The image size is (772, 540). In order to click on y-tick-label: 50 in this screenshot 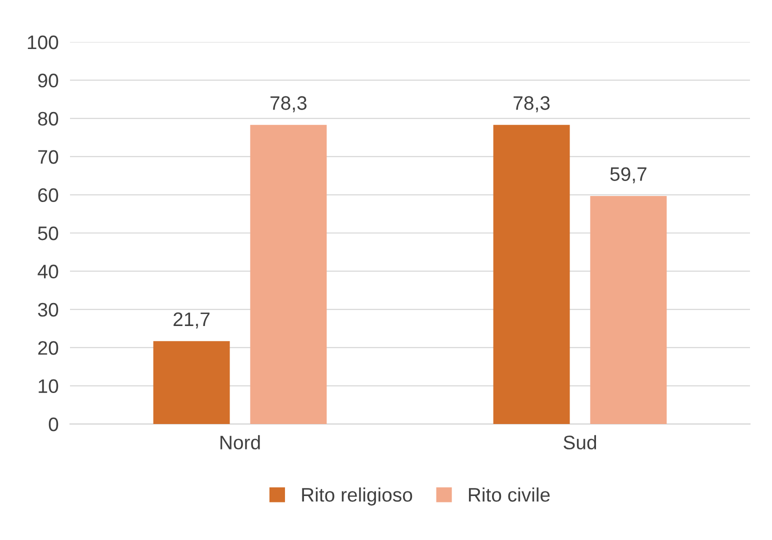, I will do `click(48, 233)`.